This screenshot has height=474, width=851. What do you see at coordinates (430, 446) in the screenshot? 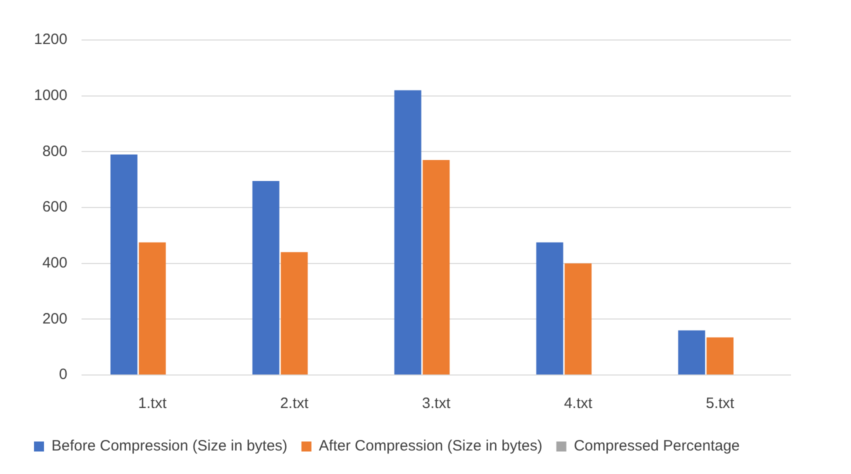
I see `legend-label: After Compression (Size in bytes)` at bounding box center [430, 446].